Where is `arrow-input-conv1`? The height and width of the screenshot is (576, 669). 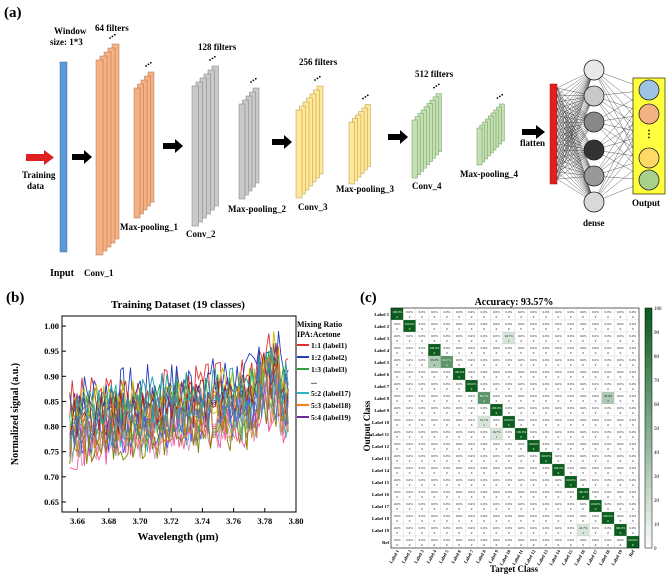 arrow-input-conv1 is located at coordinates (82, 157).